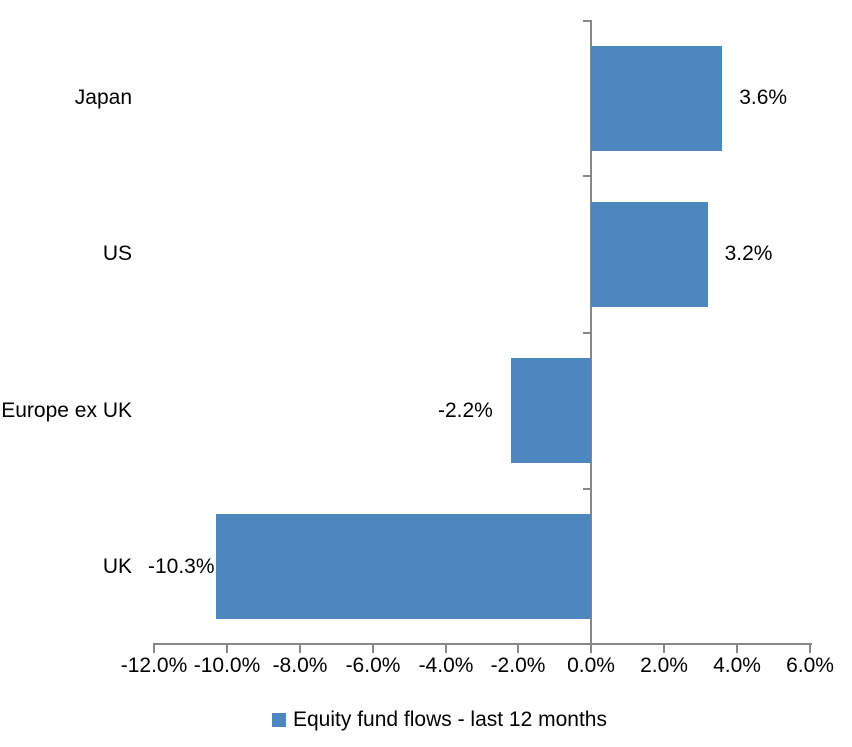  What do you see at coordinates (103, 98) in the screenshot?
I see `category-label-japan: Japan` at bounding box center [103, 98].